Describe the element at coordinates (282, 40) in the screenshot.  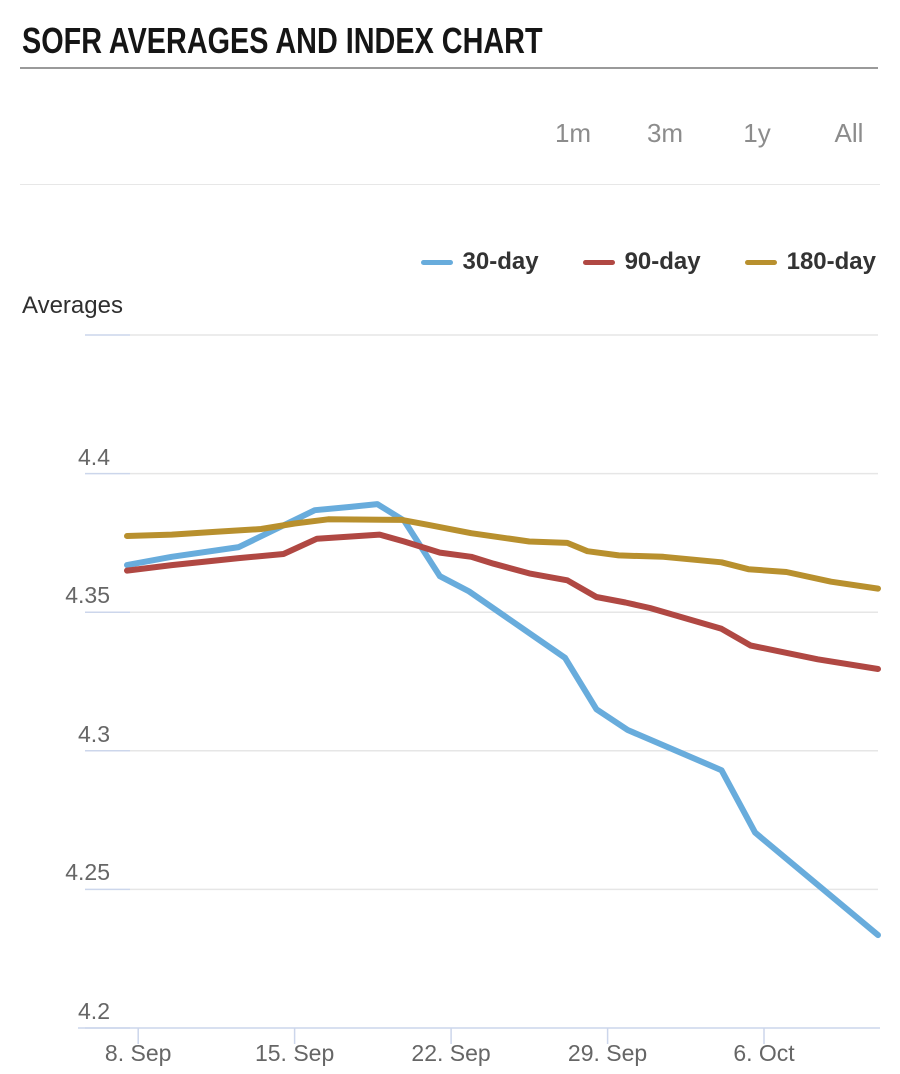
I see `page-title: SOFR AVERAGES AND INDEX CHART` at that location.